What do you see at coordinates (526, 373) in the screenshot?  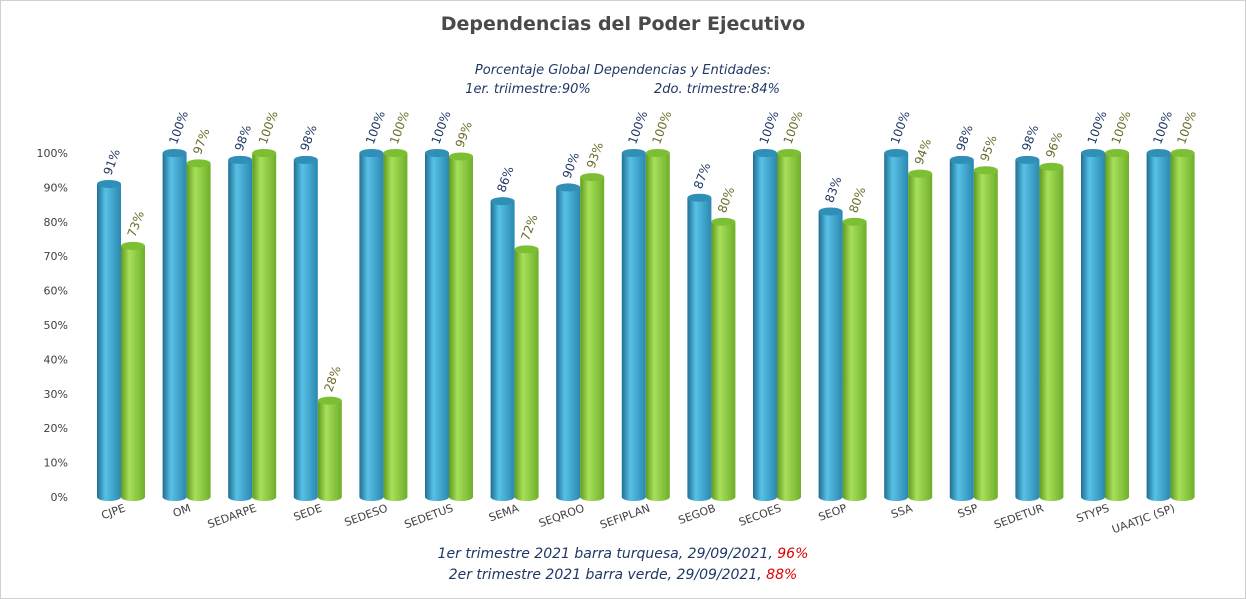 I see `bar-q2-sema` at bounding box center [526, 373].